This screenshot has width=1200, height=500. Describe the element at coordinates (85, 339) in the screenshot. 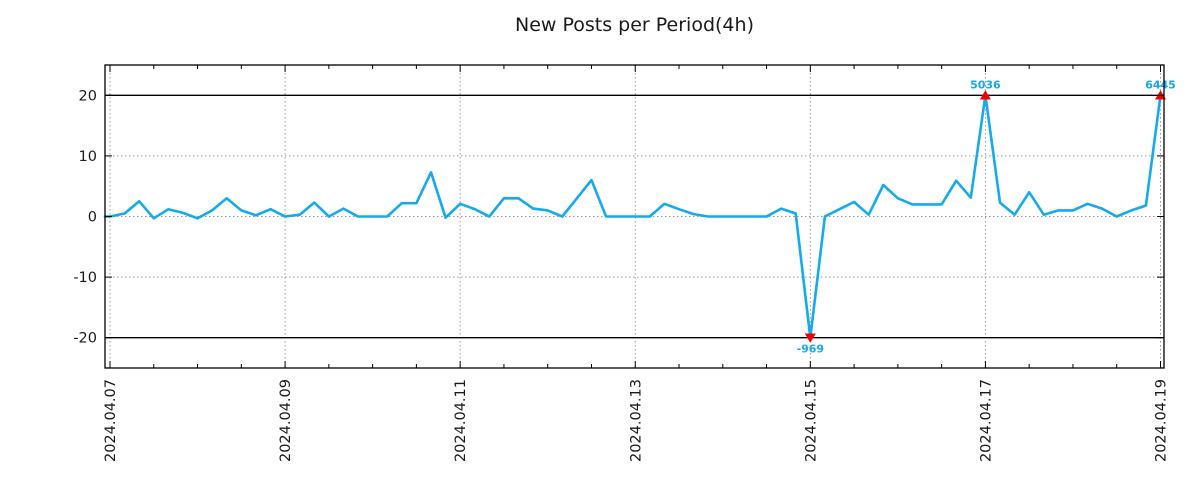

I see `y-tick-label: -20` at that location.